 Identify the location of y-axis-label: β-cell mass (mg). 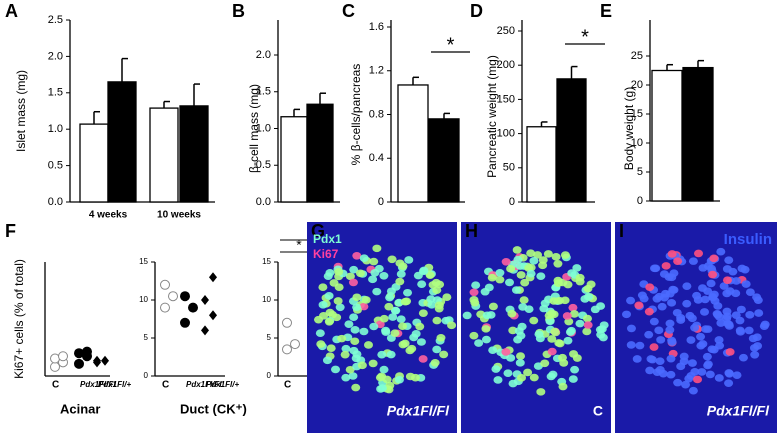
(254, 128).